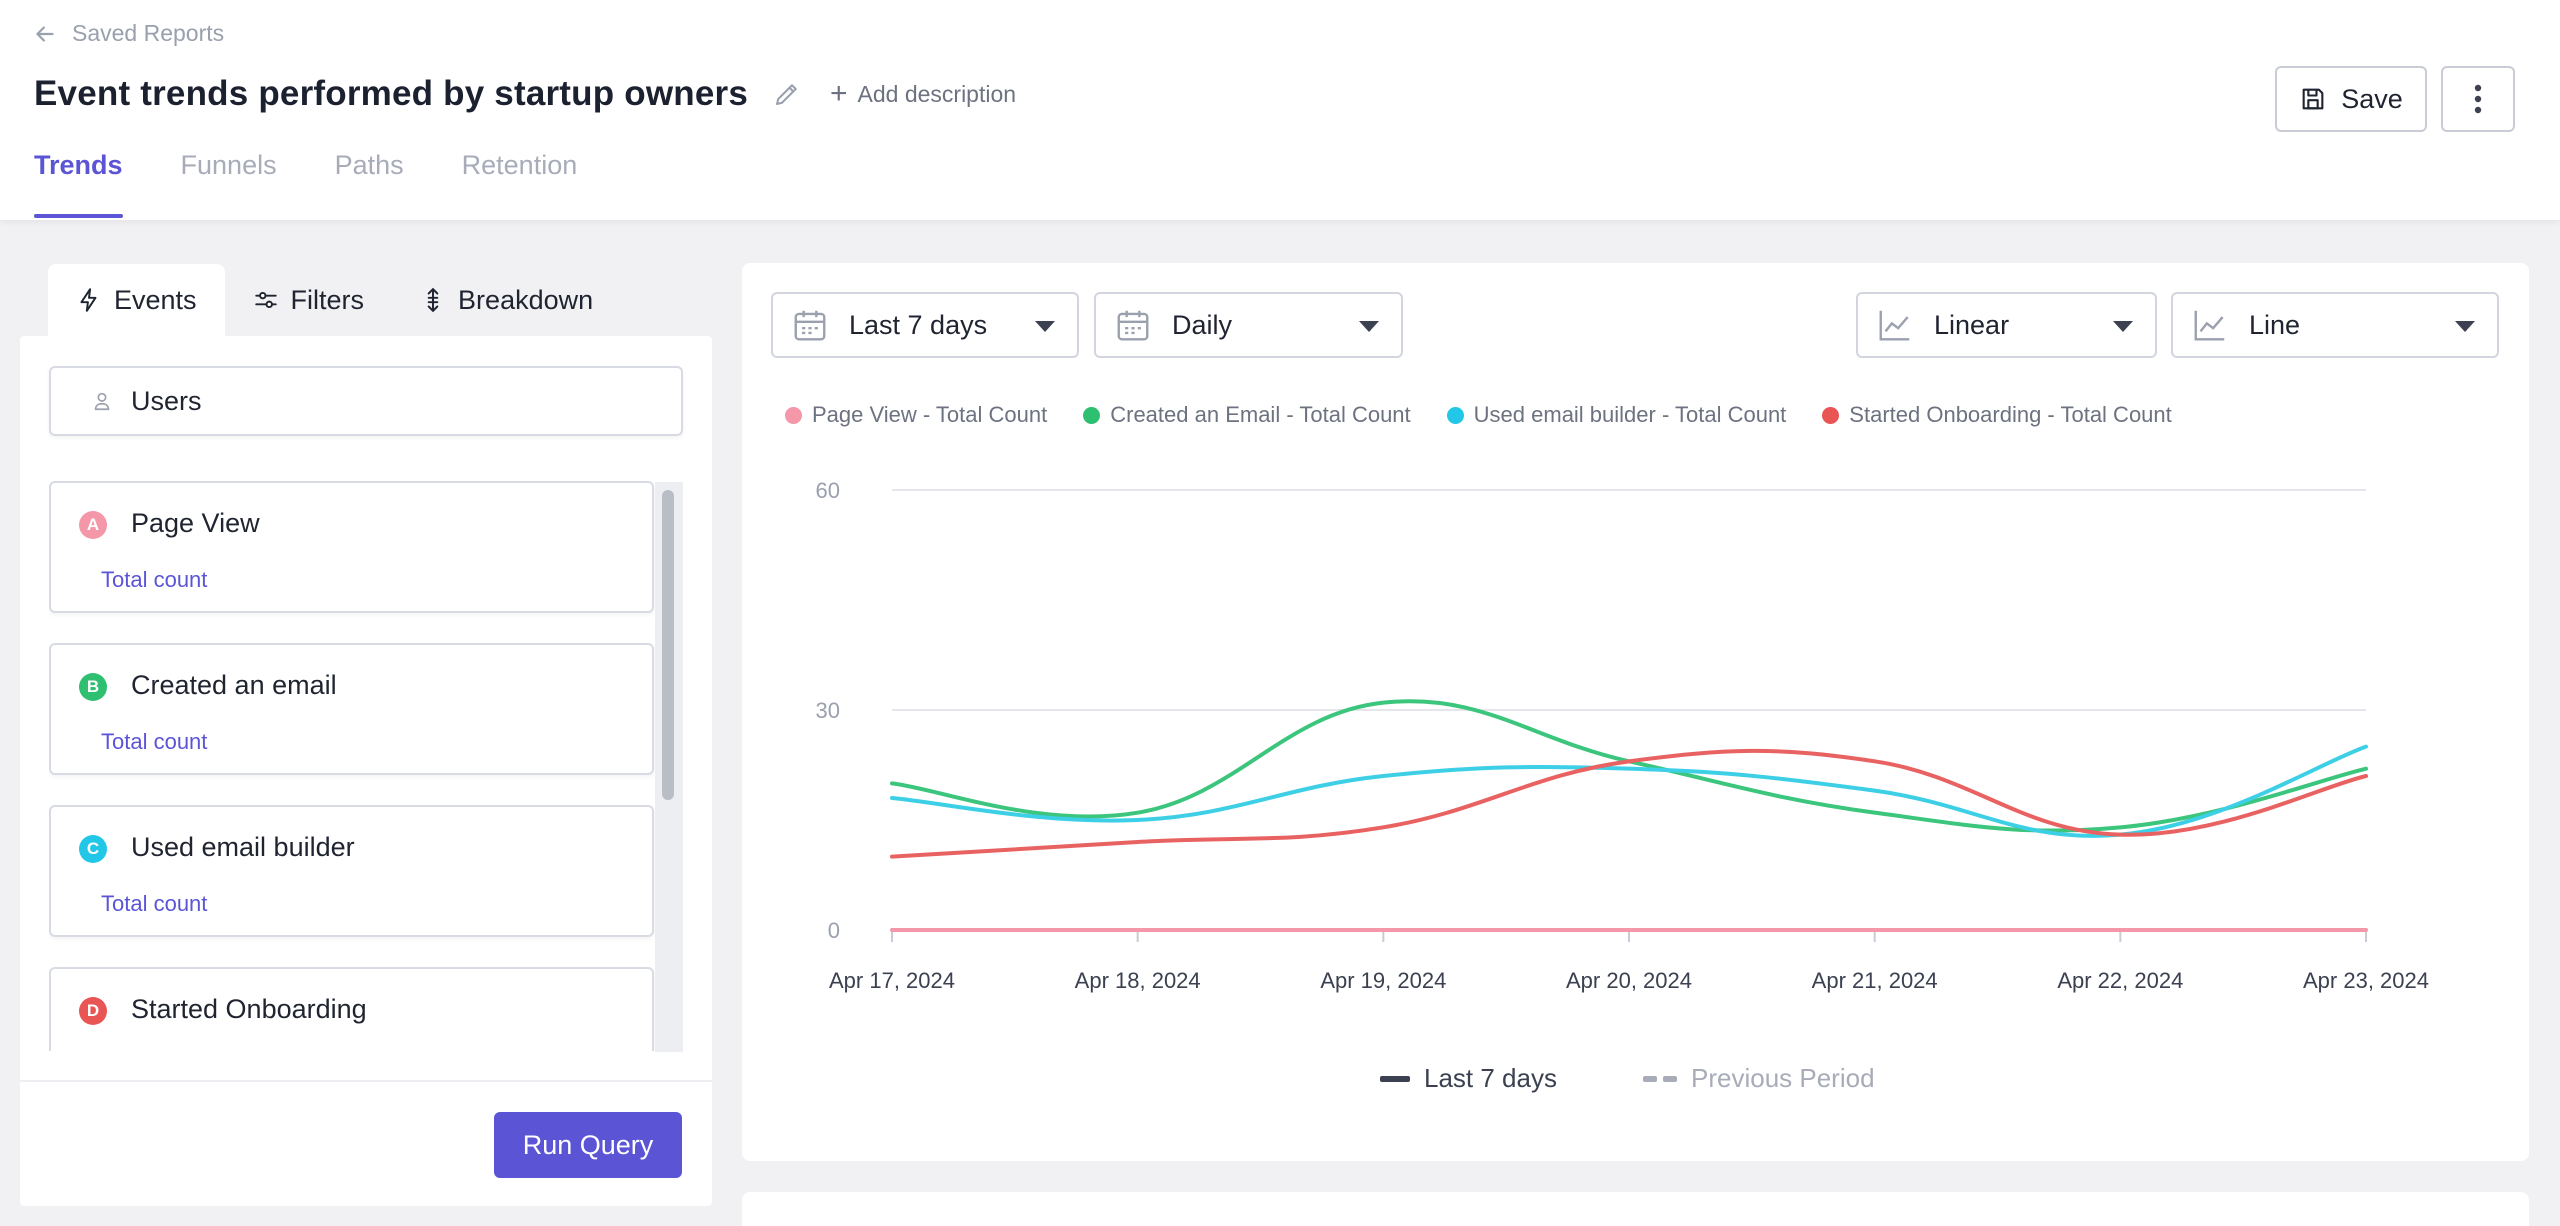  I want to click on chart-type-dropdown: Line, so click(2335, 325).